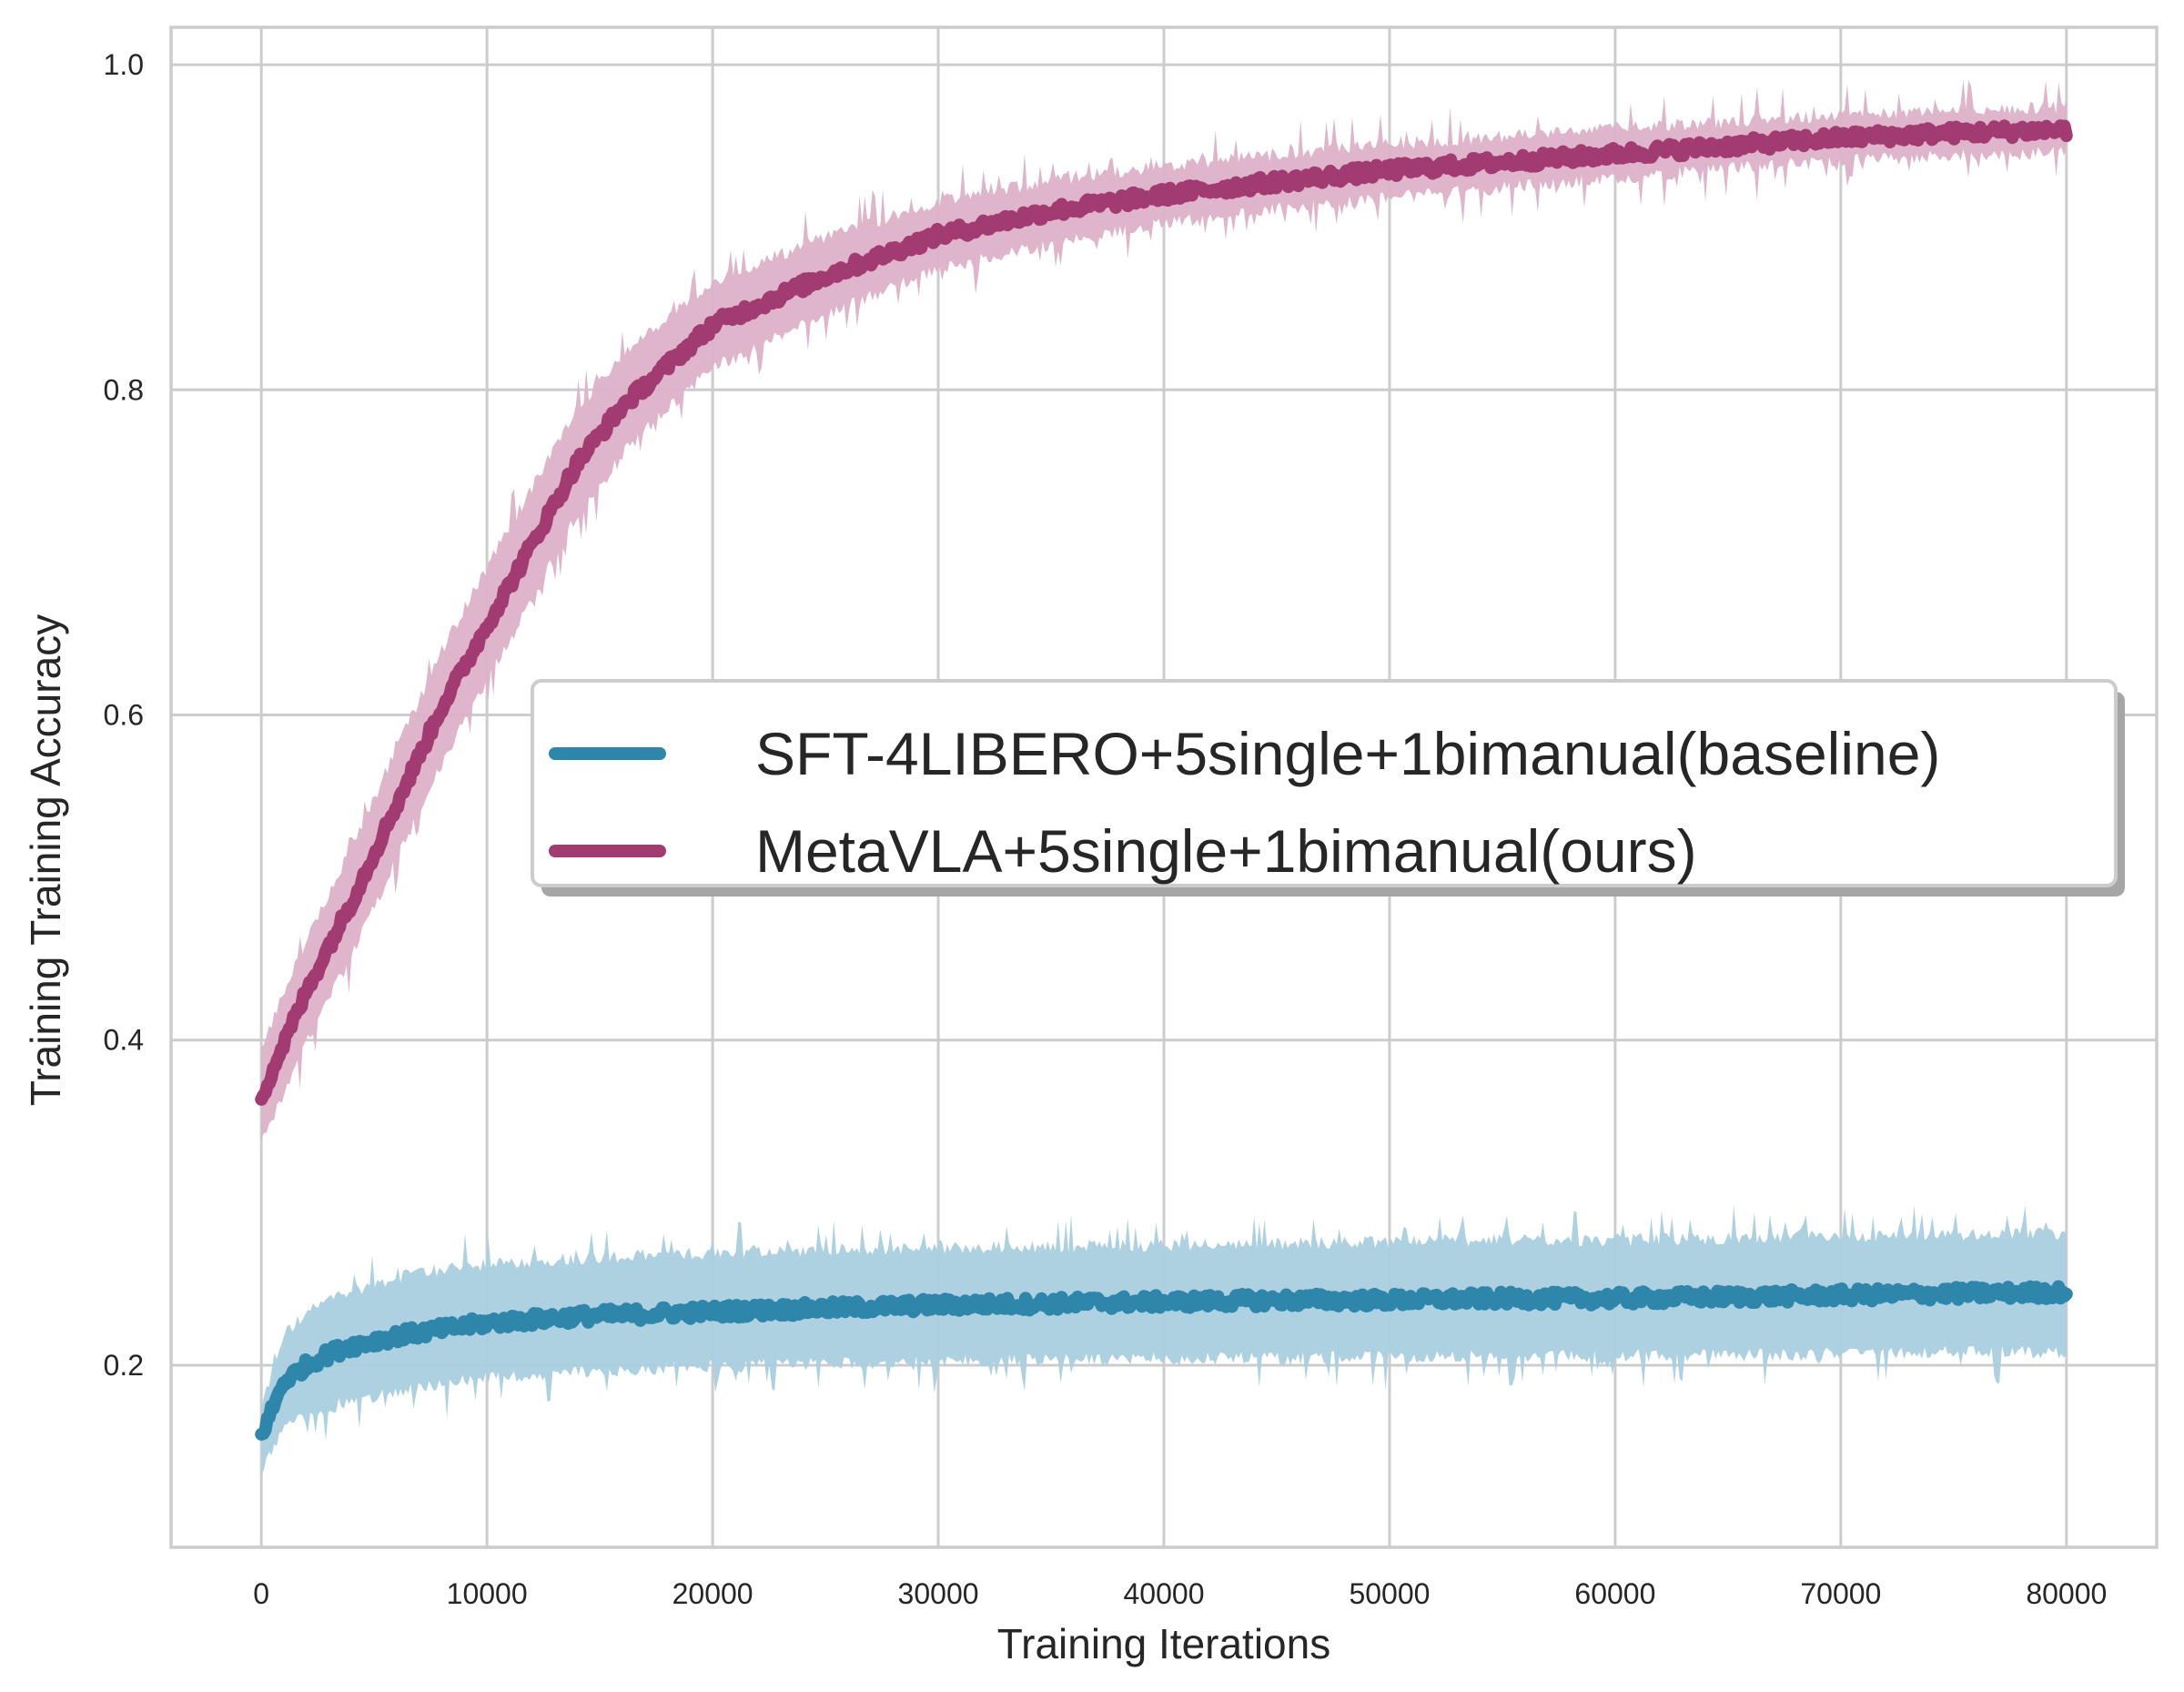 The image size is (2184, 1692). I want to click on y-tick-label: 0.6, so click(124, 715).